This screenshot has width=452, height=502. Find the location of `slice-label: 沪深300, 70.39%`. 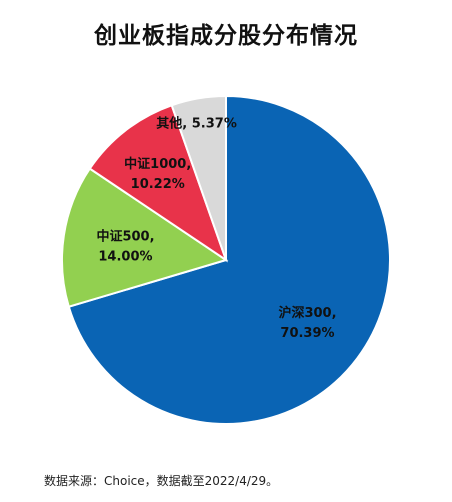

slice-label: 沪深300, 70.39% is located at coordinates (307, 323).